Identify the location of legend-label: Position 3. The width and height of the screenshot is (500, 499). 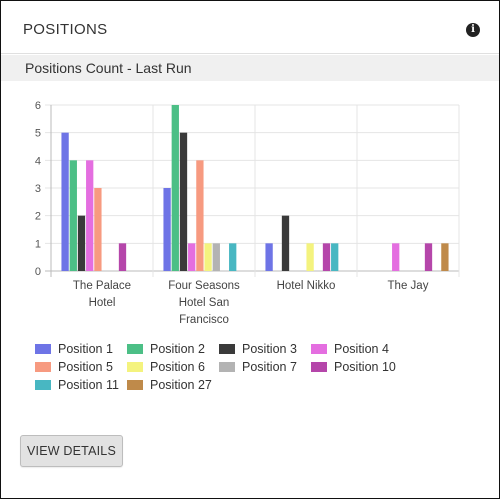
(269, 349).